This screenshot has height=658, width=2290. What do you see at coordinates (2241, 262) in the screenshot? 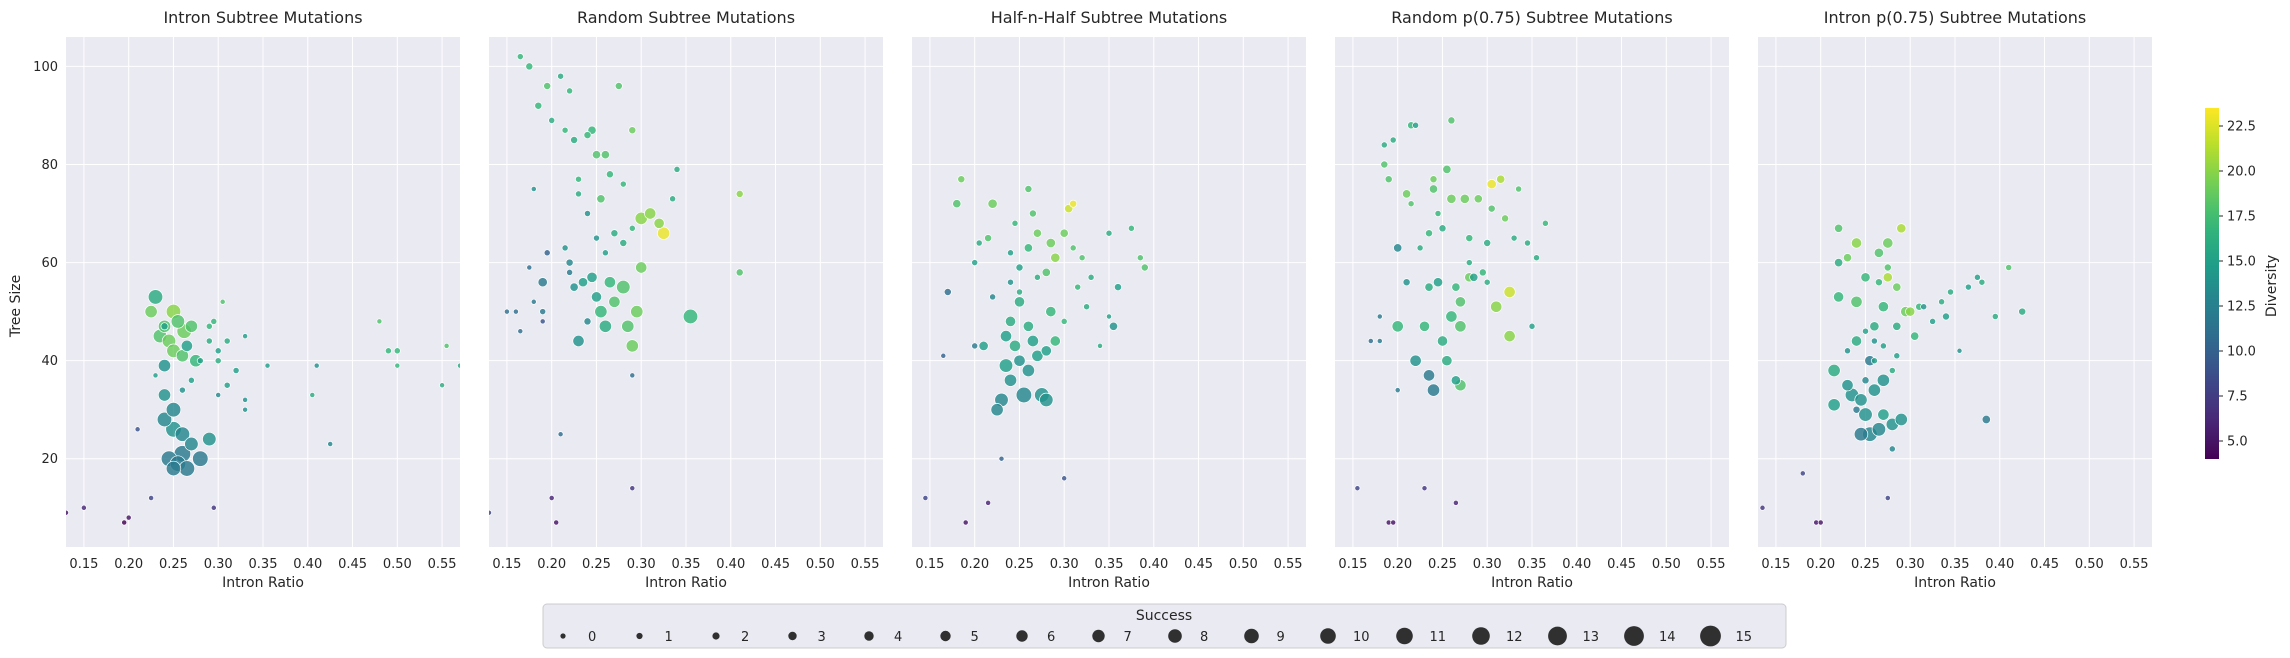
I see `colorbar-tick-label: 15.0` at bounding box center [2241, 262].